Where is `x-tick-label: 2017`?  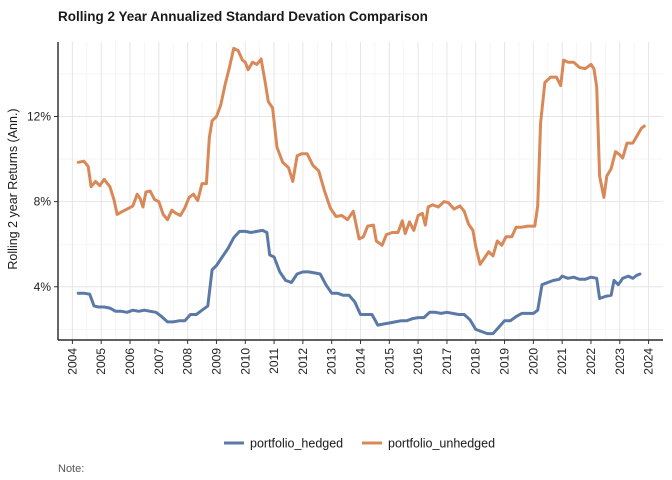 x-tick-label: 2017 is located at coordinates (447, 361).